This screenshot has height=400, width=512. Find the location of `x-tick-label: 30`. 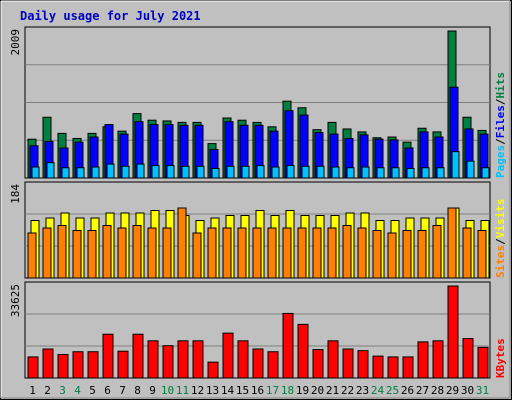

x-tick-label: 30 is located at coordinates (467, 390).